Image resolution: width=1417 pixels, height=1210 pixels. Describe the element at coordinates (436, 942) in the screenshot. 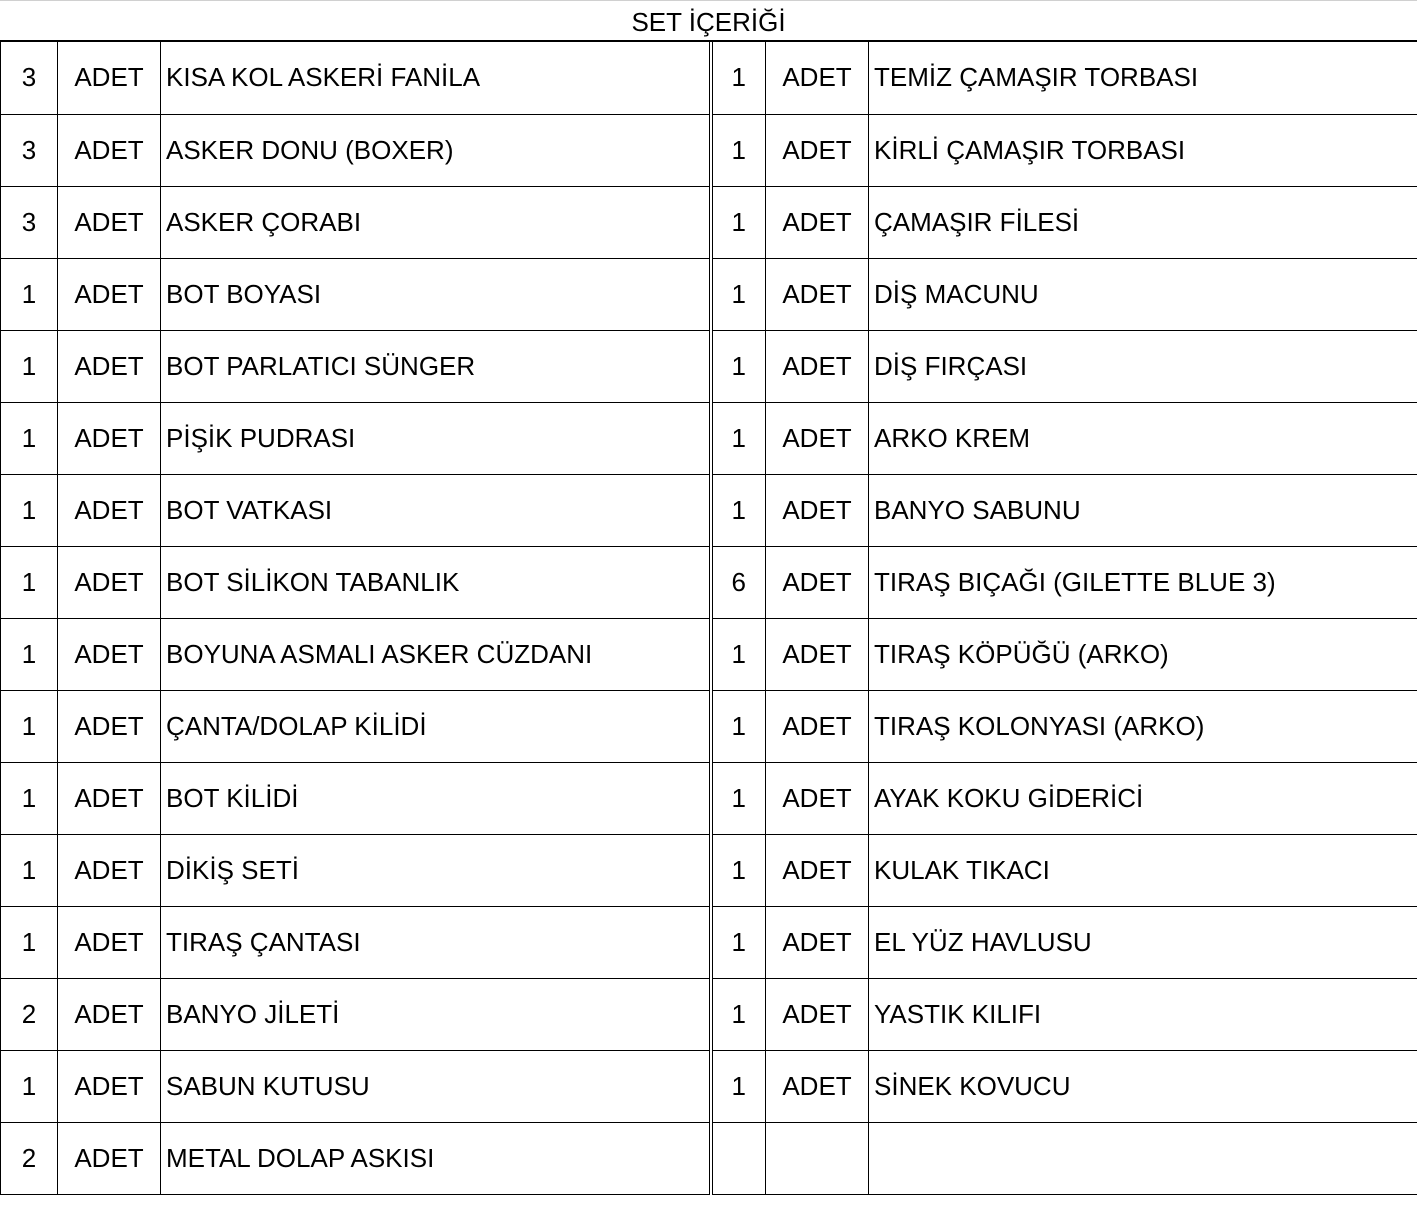

I see `item-name-cell: TIRAŞ ÇANTASI` at that location.